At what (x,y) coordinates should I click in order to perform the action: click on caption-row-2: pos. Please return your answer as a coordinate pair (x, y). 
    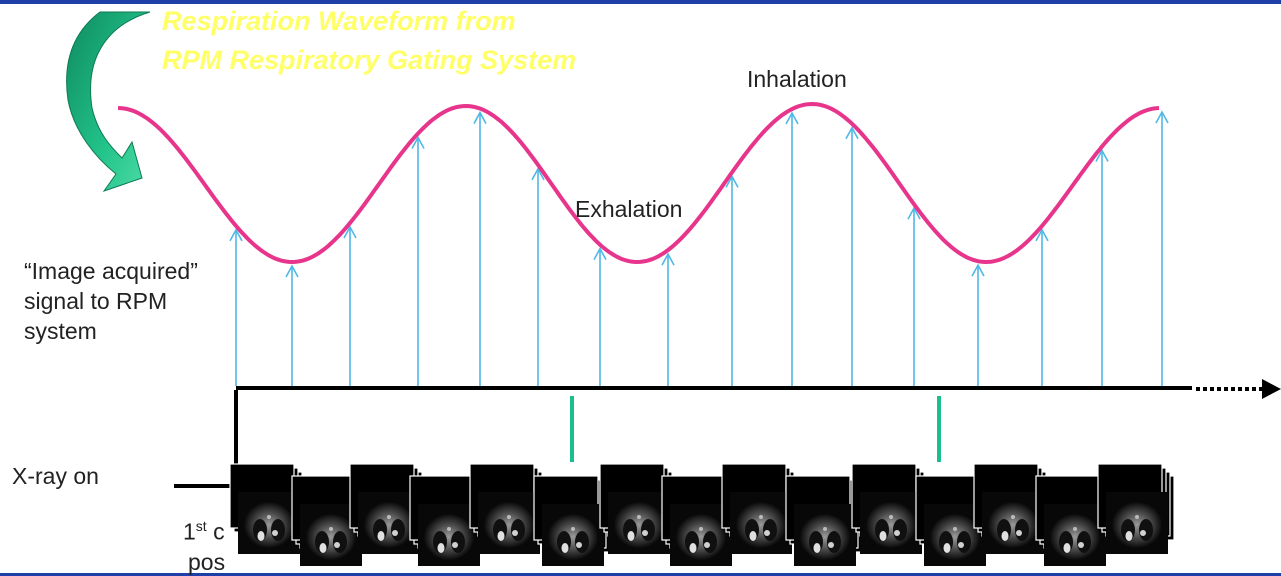
    Looking at the image, I should click on (206, 562).